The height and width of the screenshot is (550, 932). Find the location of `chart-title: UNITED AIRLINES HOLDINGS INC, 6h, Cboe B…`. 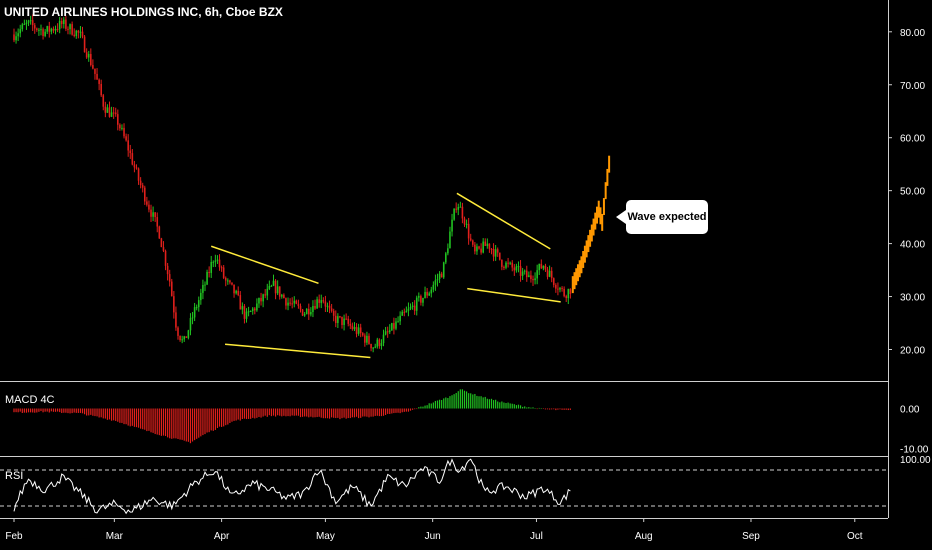

chart-title: UNITED AIRLINES HOLDINGS INC, 6h, Cboe B… is located at coordinates (143, 12).